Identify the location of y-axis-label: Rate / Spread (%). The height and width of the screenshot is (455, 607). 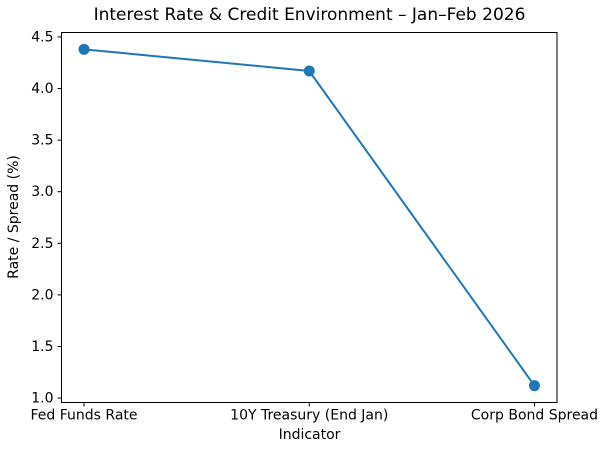
(14, 217).